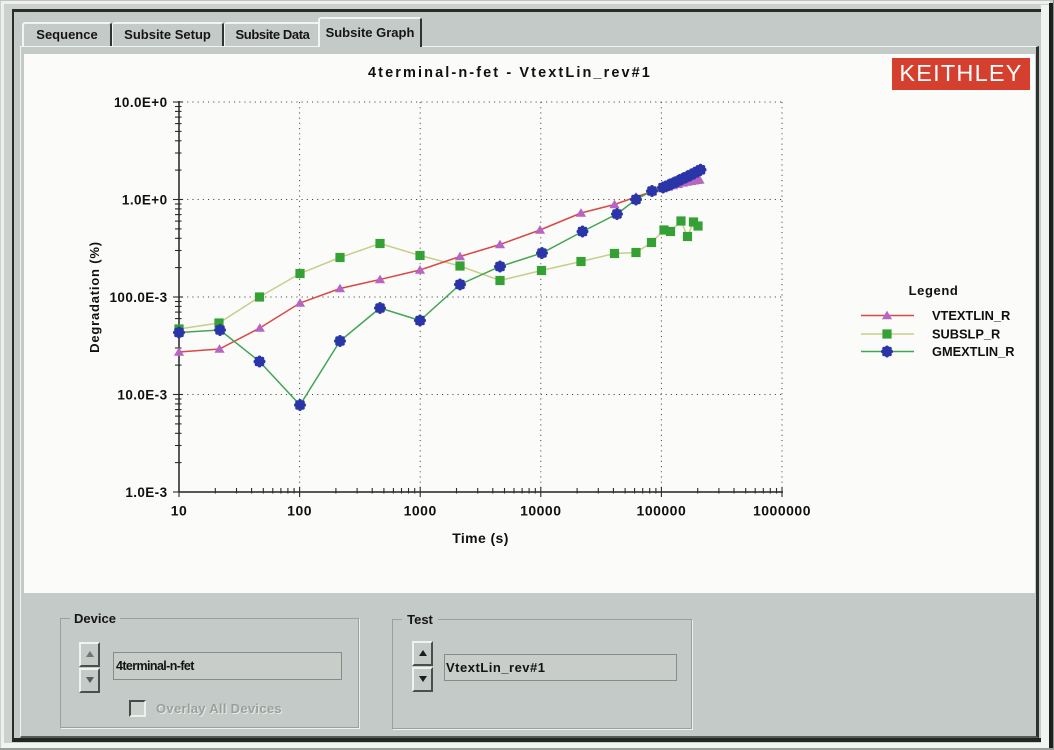  Describe the element at coordinates (139, 297) in the screenshot. I see `svg-text: 100.0E-3` at that location.